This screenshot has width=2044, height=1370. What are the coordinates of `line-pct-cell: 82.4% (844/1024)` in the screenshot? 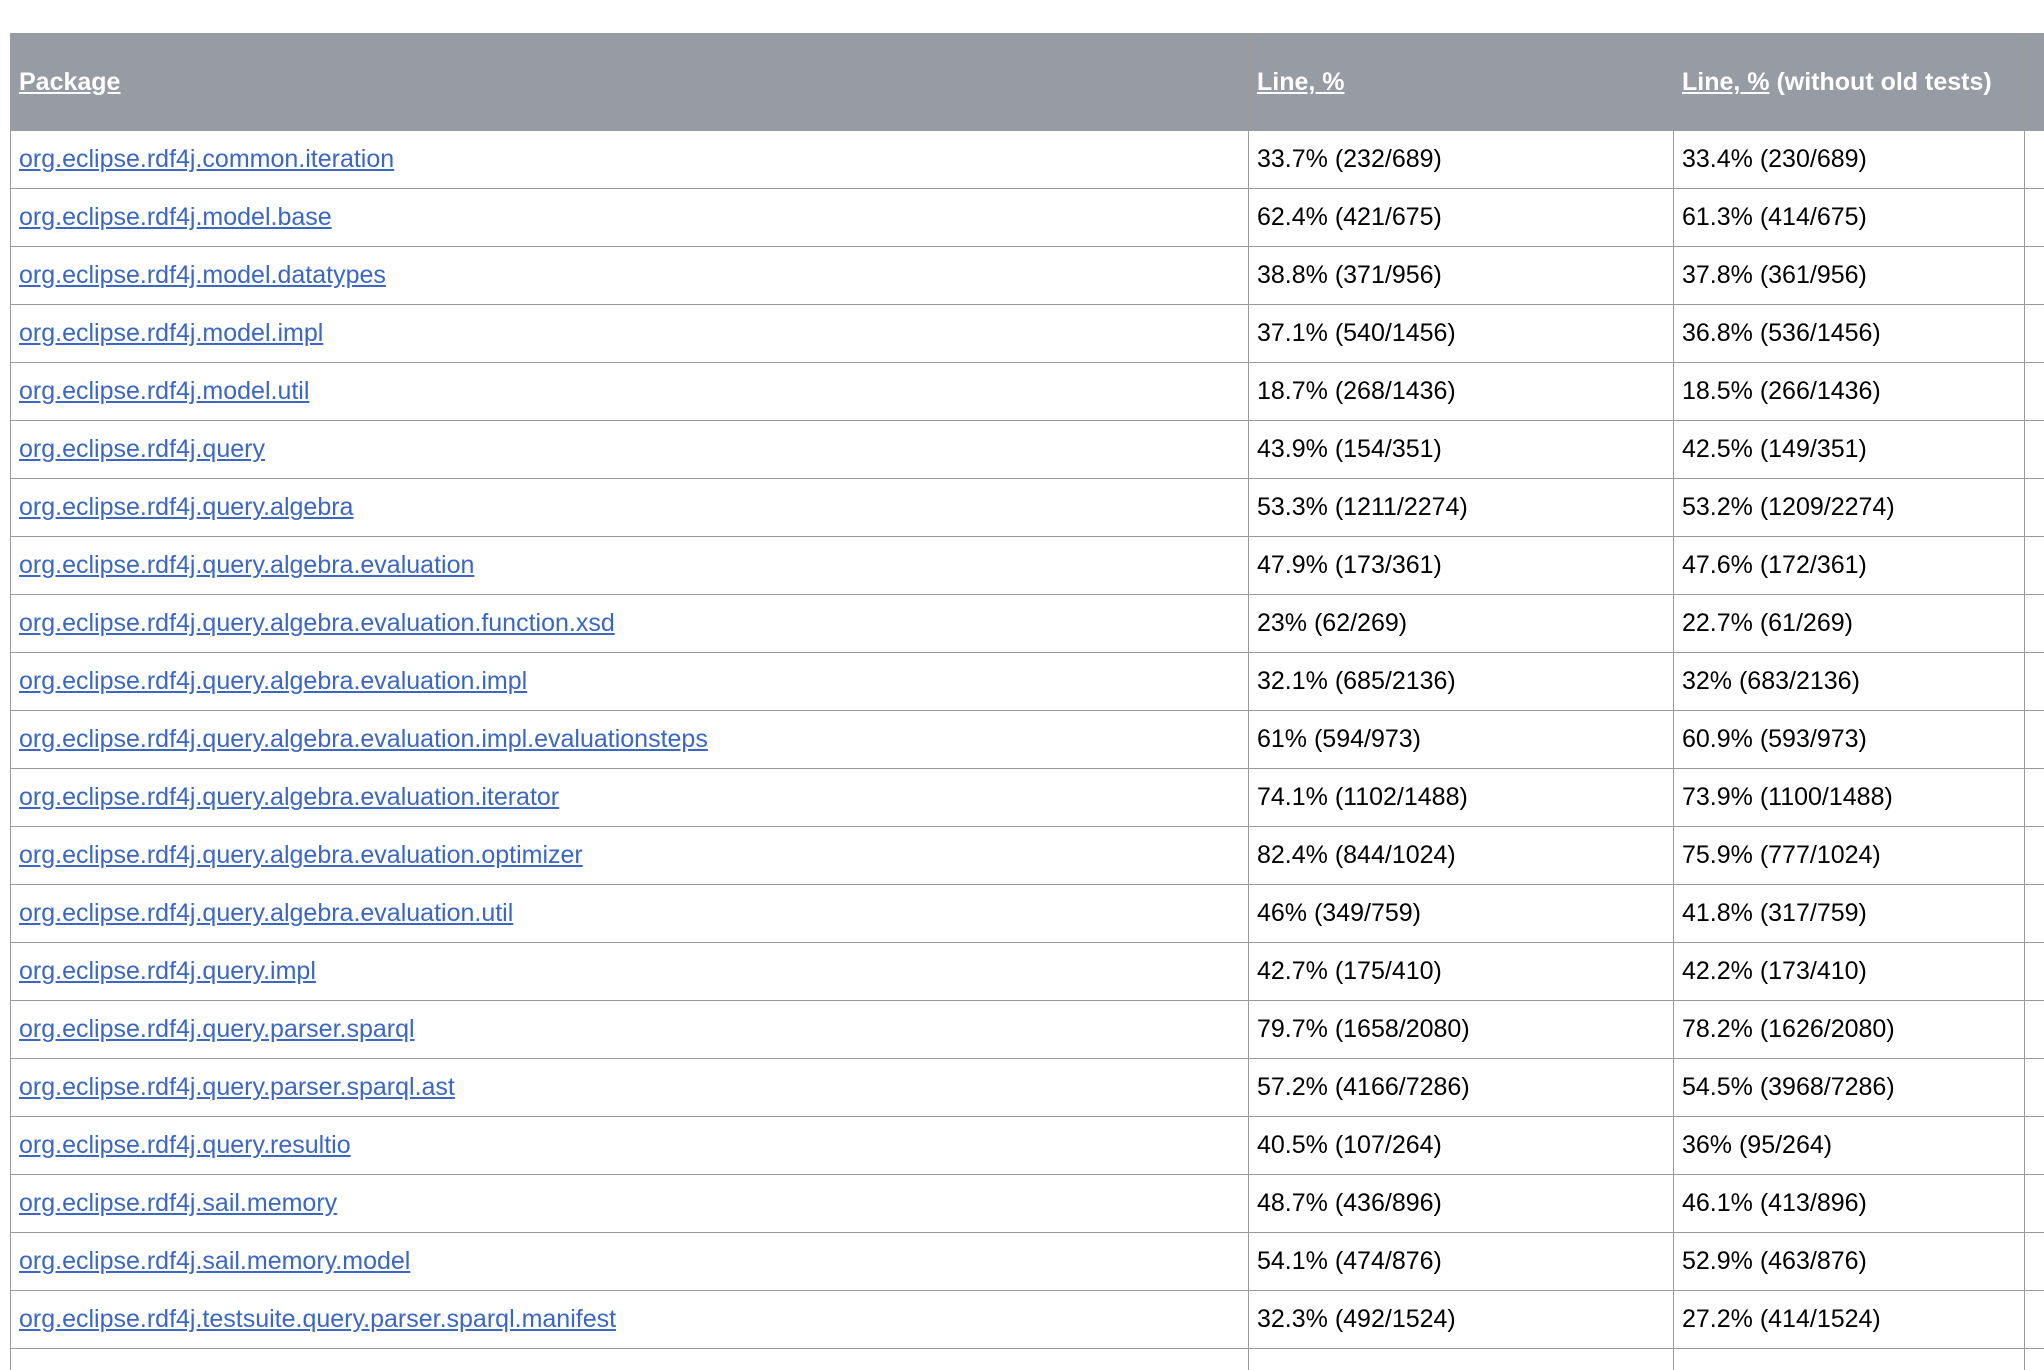 It's located at (1461, 855).